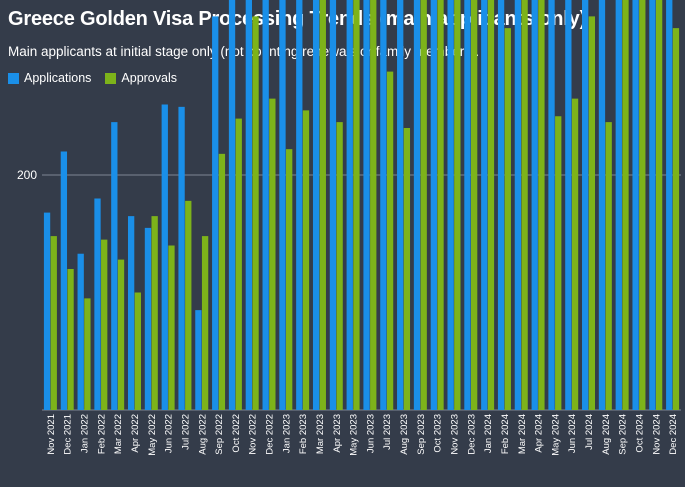 The width and height of the screenshot is (685, 487). Describe the element at coordinates (286, 433) in the screenshot. I see `x-tick-label: Jan 2023` at that location.